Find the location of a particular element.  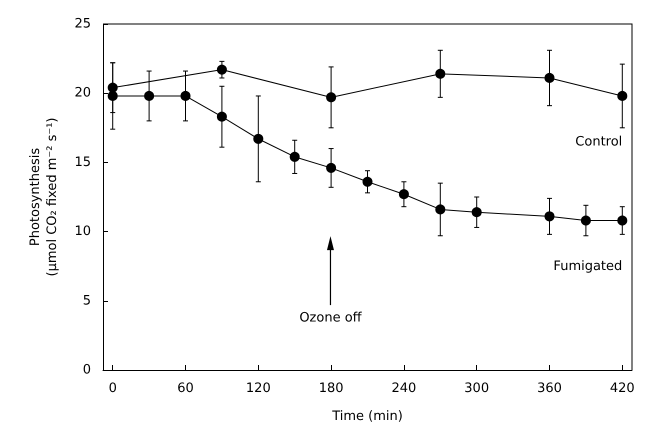

x-tick-label: 360 is located at coordinates (549, 388).